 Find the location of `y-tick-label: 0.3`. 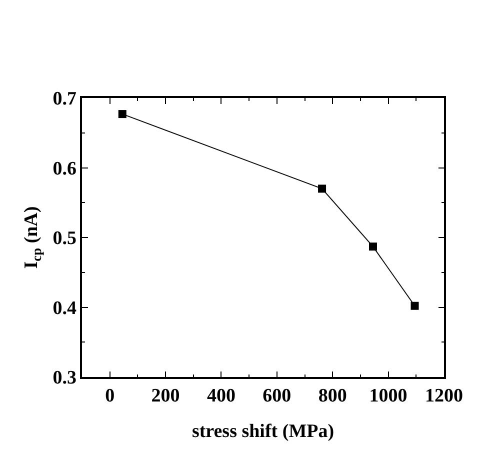

y-tick-label: 0.3 is located at coordinates (64, 378).